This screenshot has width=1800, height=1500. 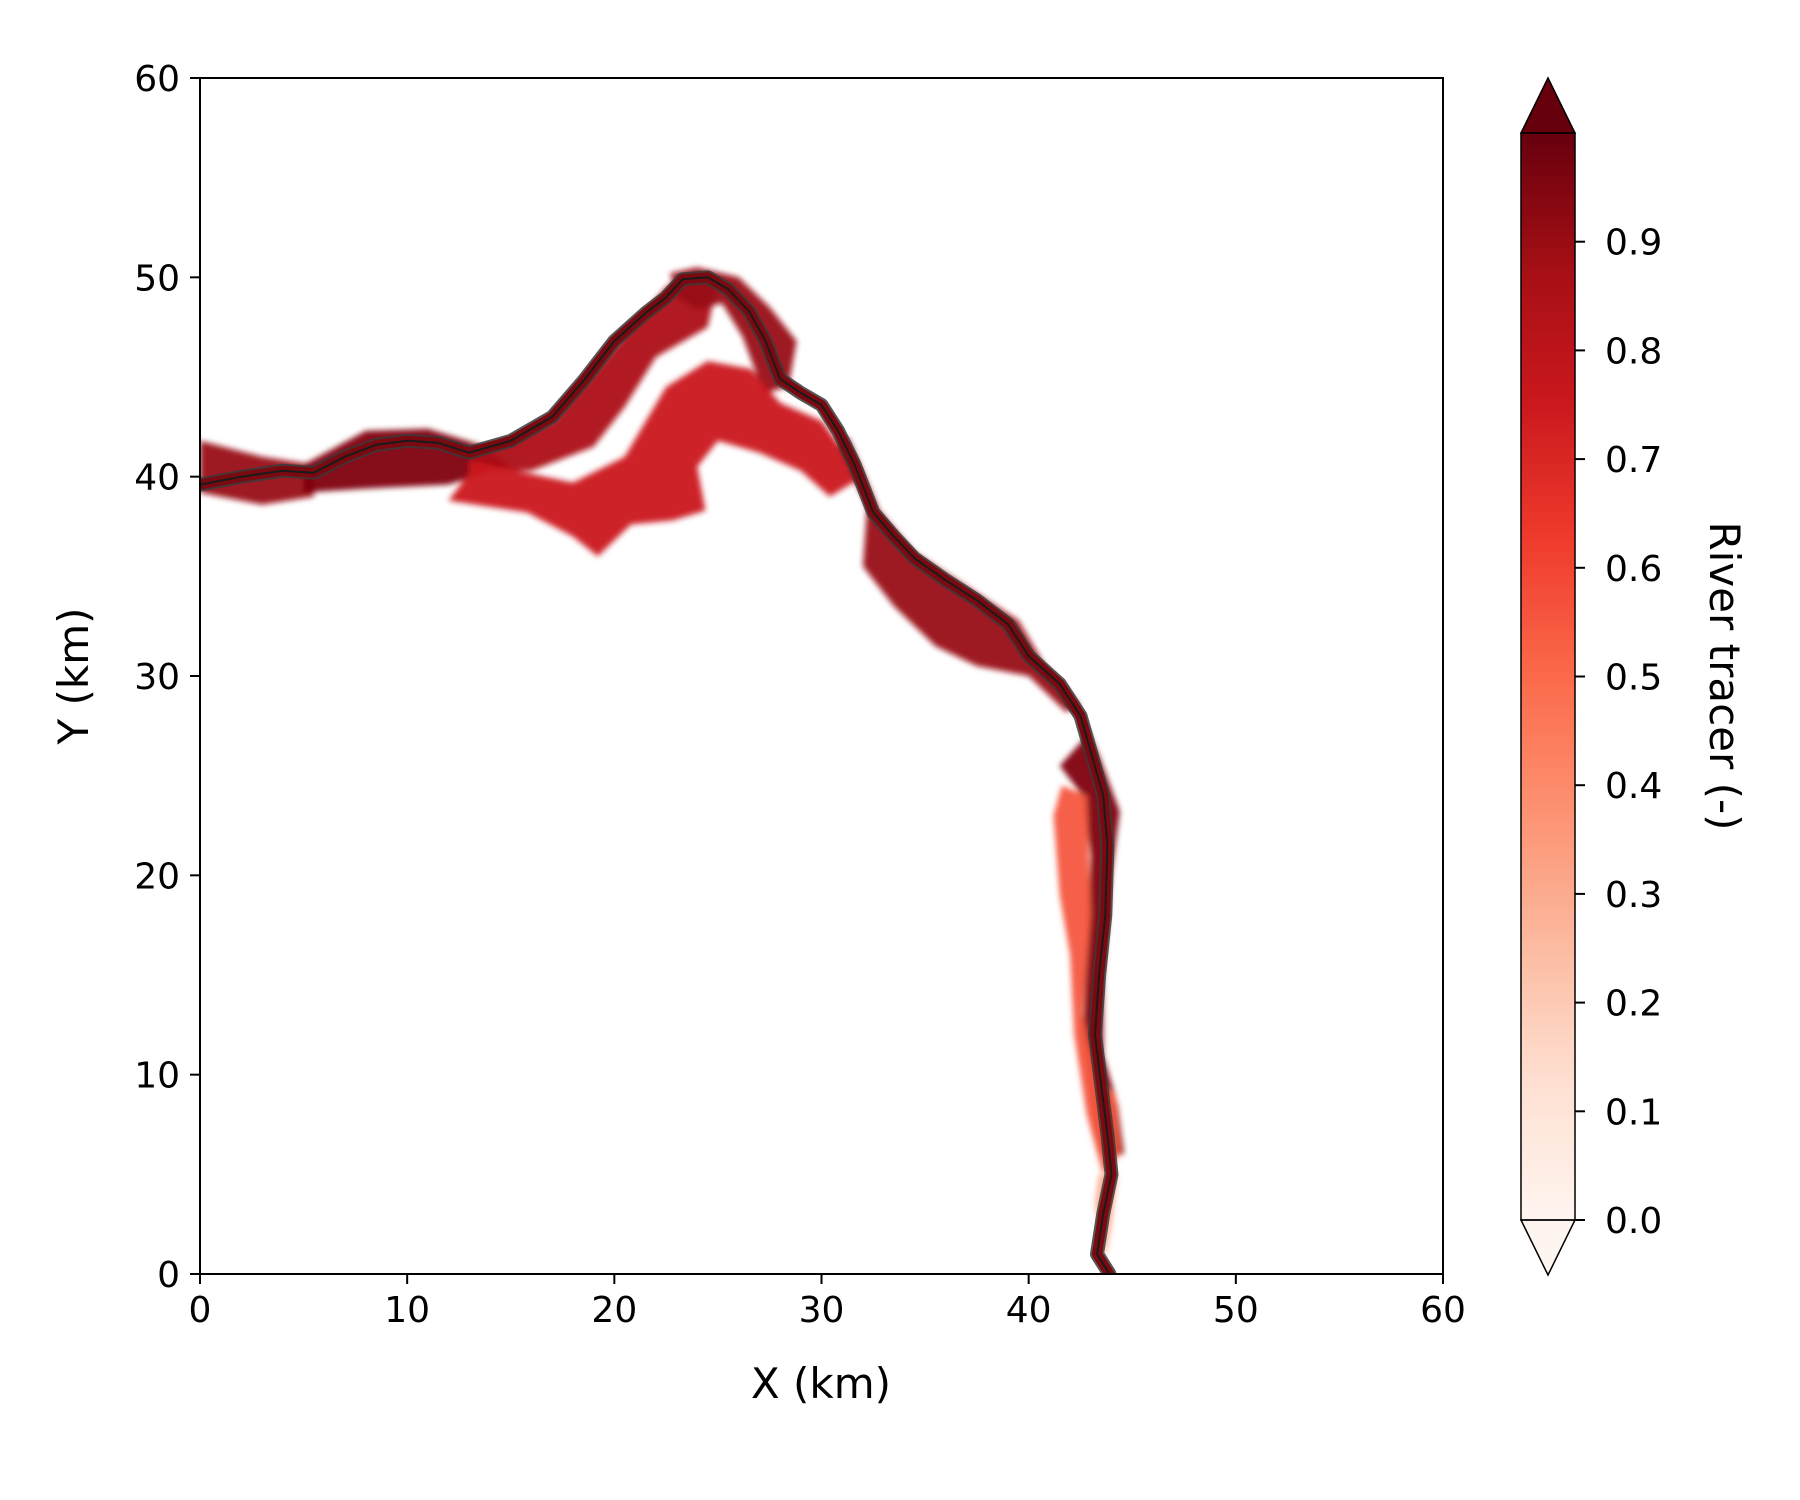 What do you see at coordinates (1633, 243) in the screenshot?
I see `colorbar-tick-label: 0.9` at bounding box center [1633, 243].